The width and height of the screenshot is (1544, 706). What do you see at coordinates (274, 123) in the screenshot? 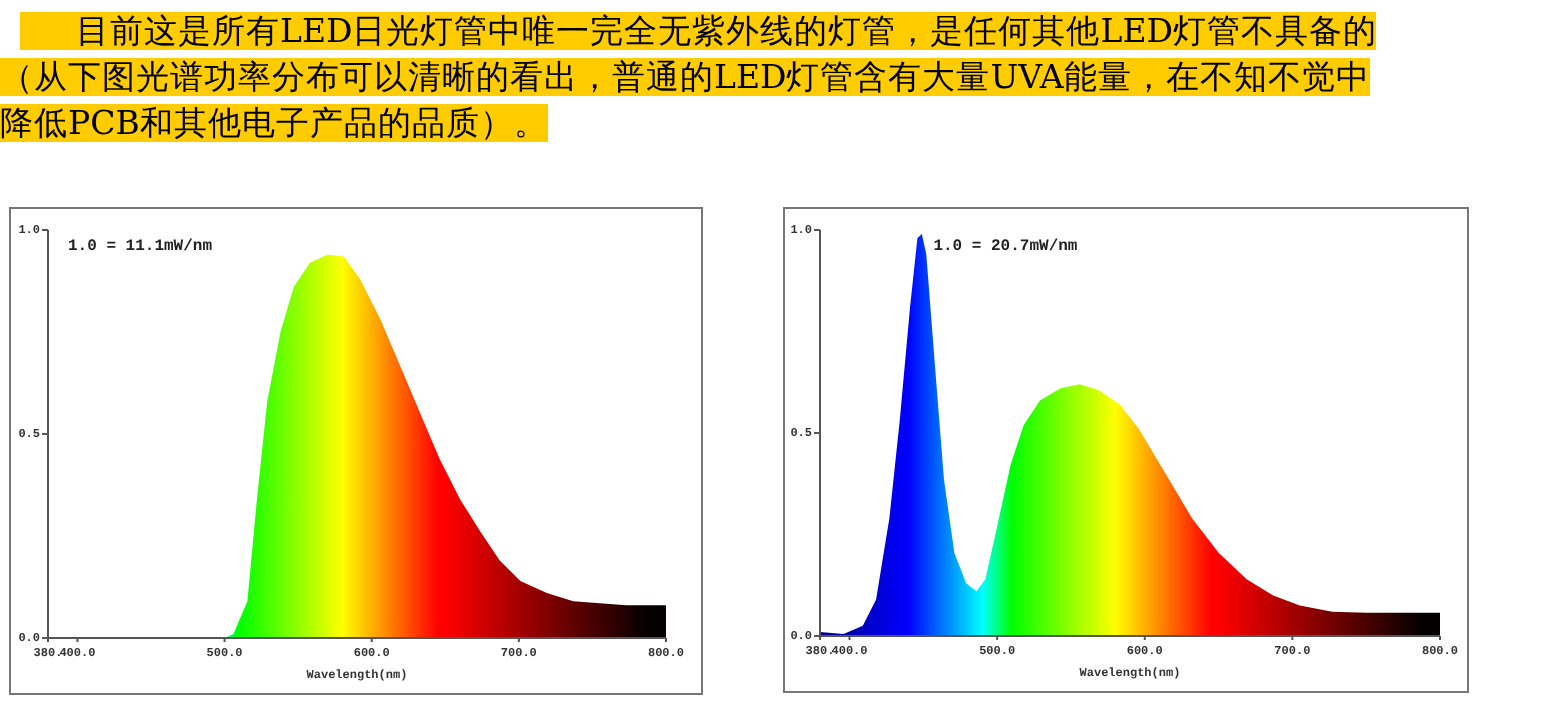
I see `text: 降低PCB和其他电子产品的品质）。` at bounding box center [274, 123].